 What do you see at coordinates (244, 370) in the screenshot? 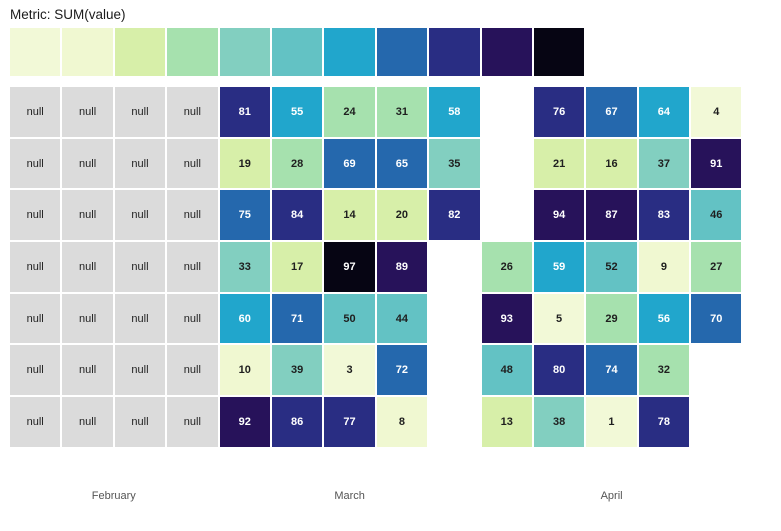
I see `heatmap-cell: 10` at bounding box center [244, 370].